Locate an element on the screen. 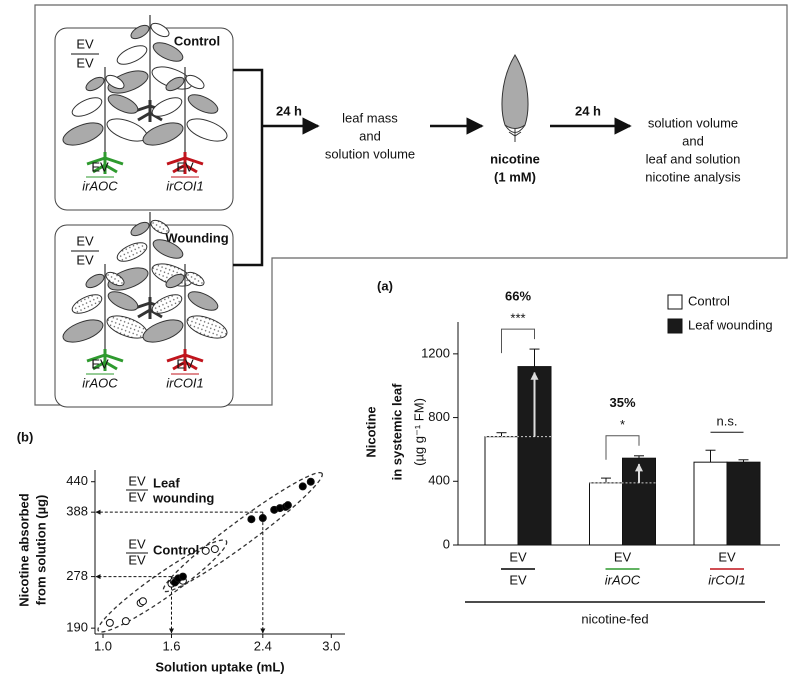 Image resolution: width=800 pixels, height=692 pixels. y-axis-title: (µg g⁻¹ FM) is located at coordinates (418, 432).